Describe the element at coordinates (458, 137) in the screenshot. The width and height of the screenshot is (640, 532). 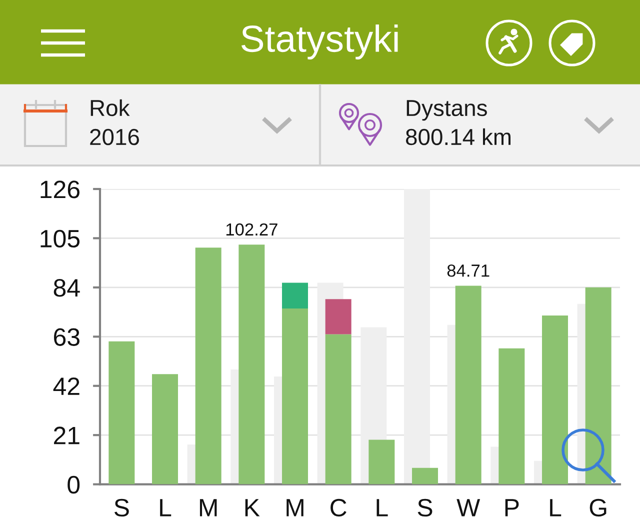
I see `text: 800.14 km` at that location.